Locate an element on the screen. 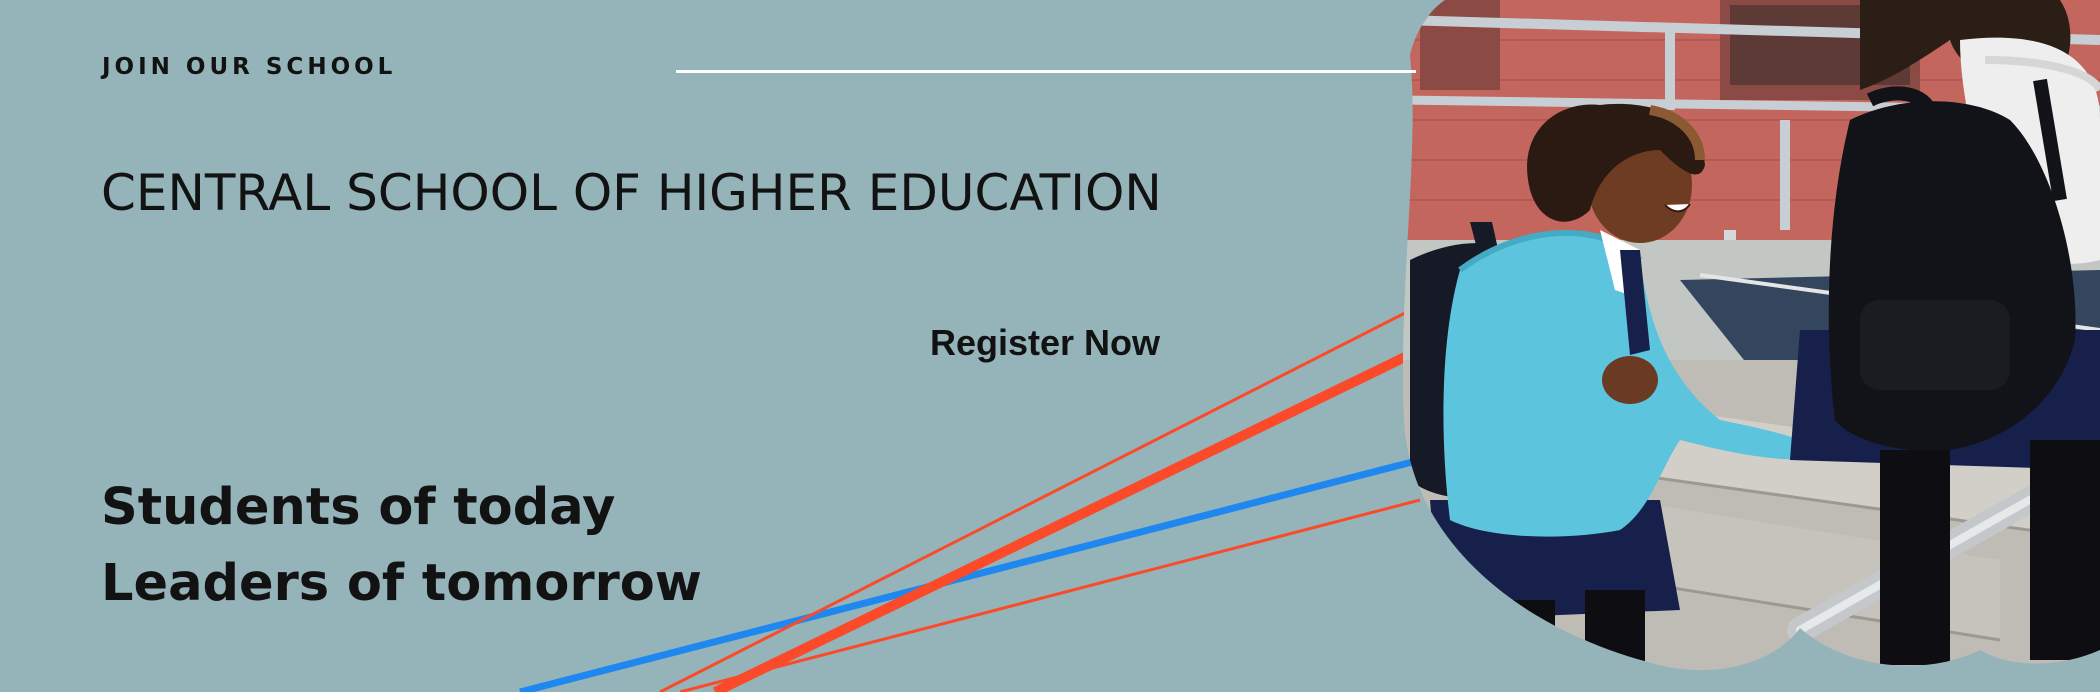 The height and width of the screenshot is (692, 2100). blue-accent-line is located at coordinates (970, 574).